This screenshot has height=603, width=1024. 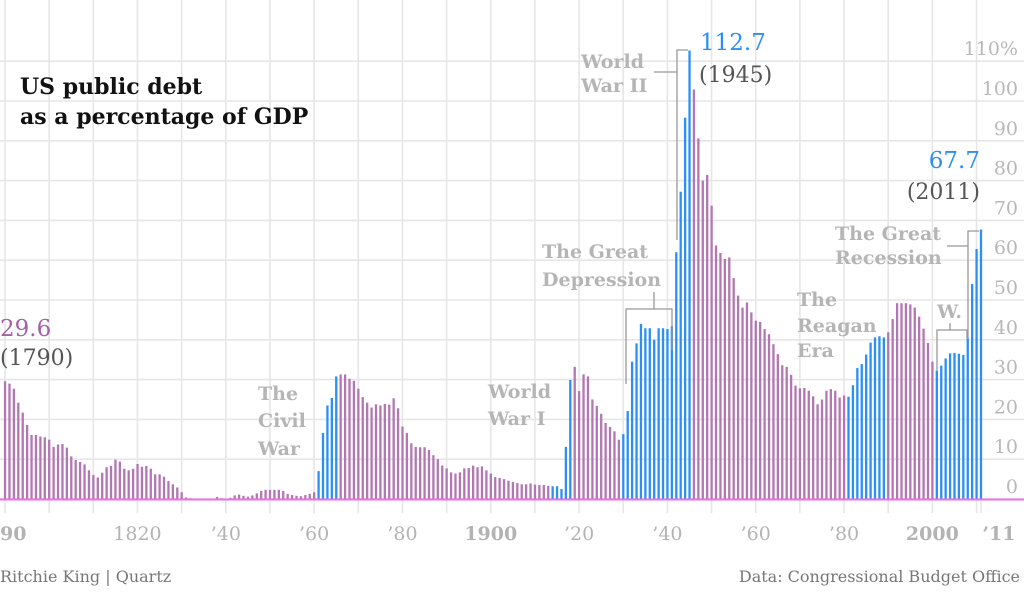 I want to click on bar-1901, so click(x=495, y=488).